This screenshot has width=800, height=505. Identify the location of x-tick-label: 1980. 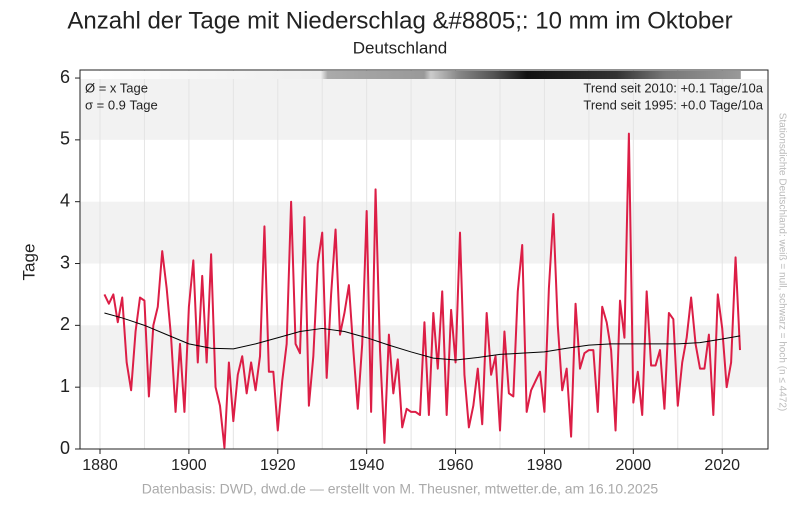
(545, 465).